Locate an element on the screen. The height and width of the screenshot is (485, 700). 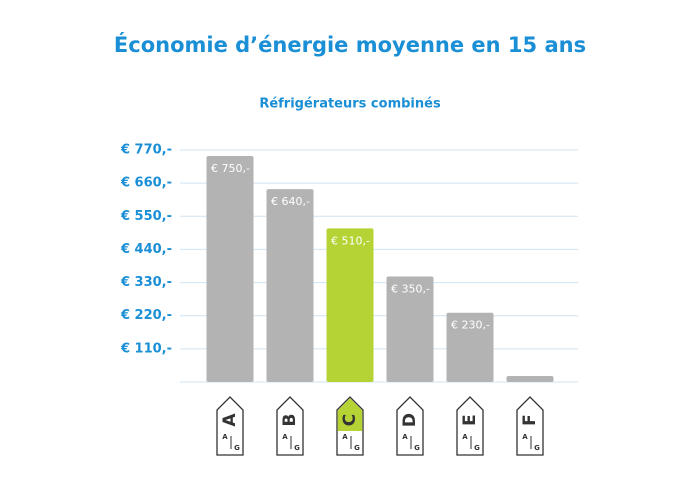
energy-label: FAG is located at coordinates (530, 426).